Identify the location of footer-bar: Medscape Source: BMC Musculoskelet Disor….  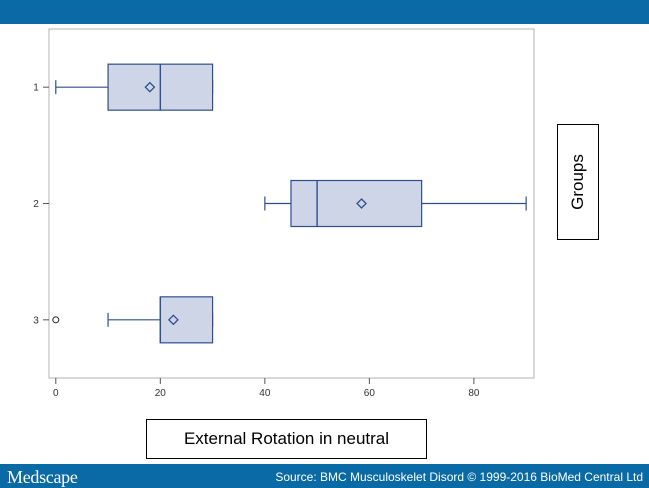
(324, 476).